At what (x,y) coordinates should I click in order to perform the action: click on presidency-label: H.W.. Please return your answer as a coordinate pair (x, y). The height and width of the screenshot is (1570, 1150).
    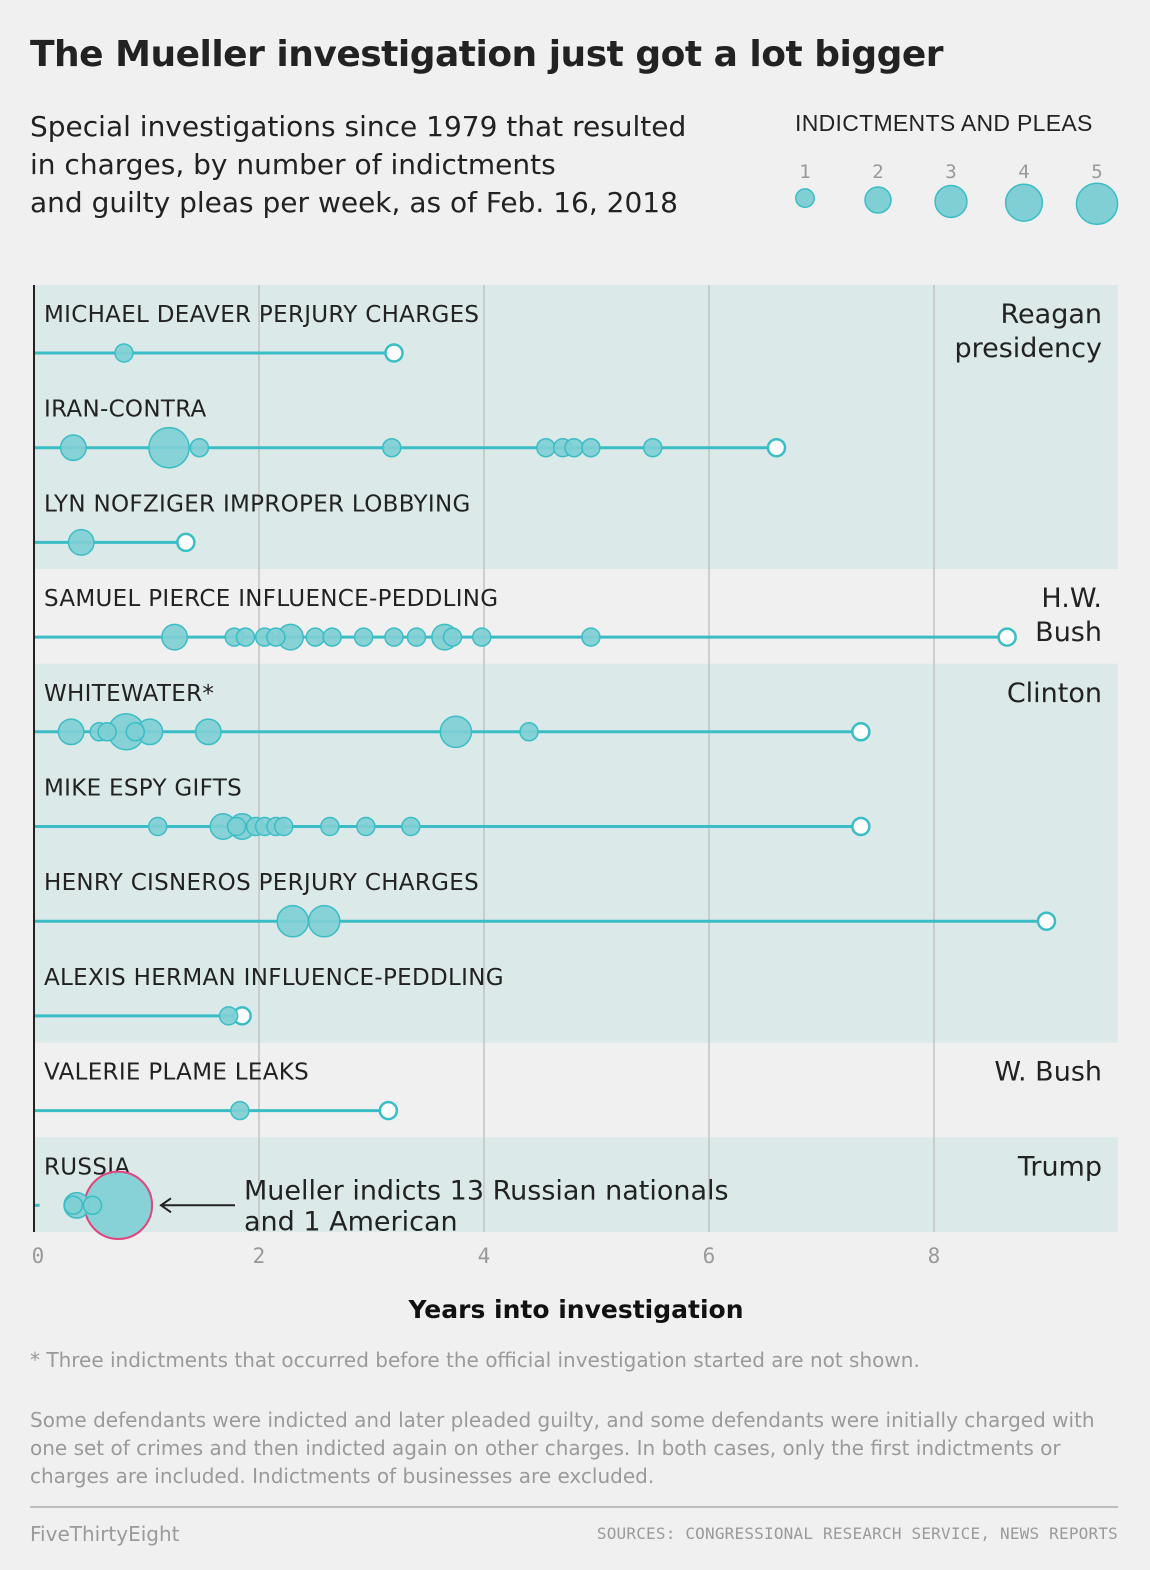
    Looking at the image, I should click on (1071, 598).